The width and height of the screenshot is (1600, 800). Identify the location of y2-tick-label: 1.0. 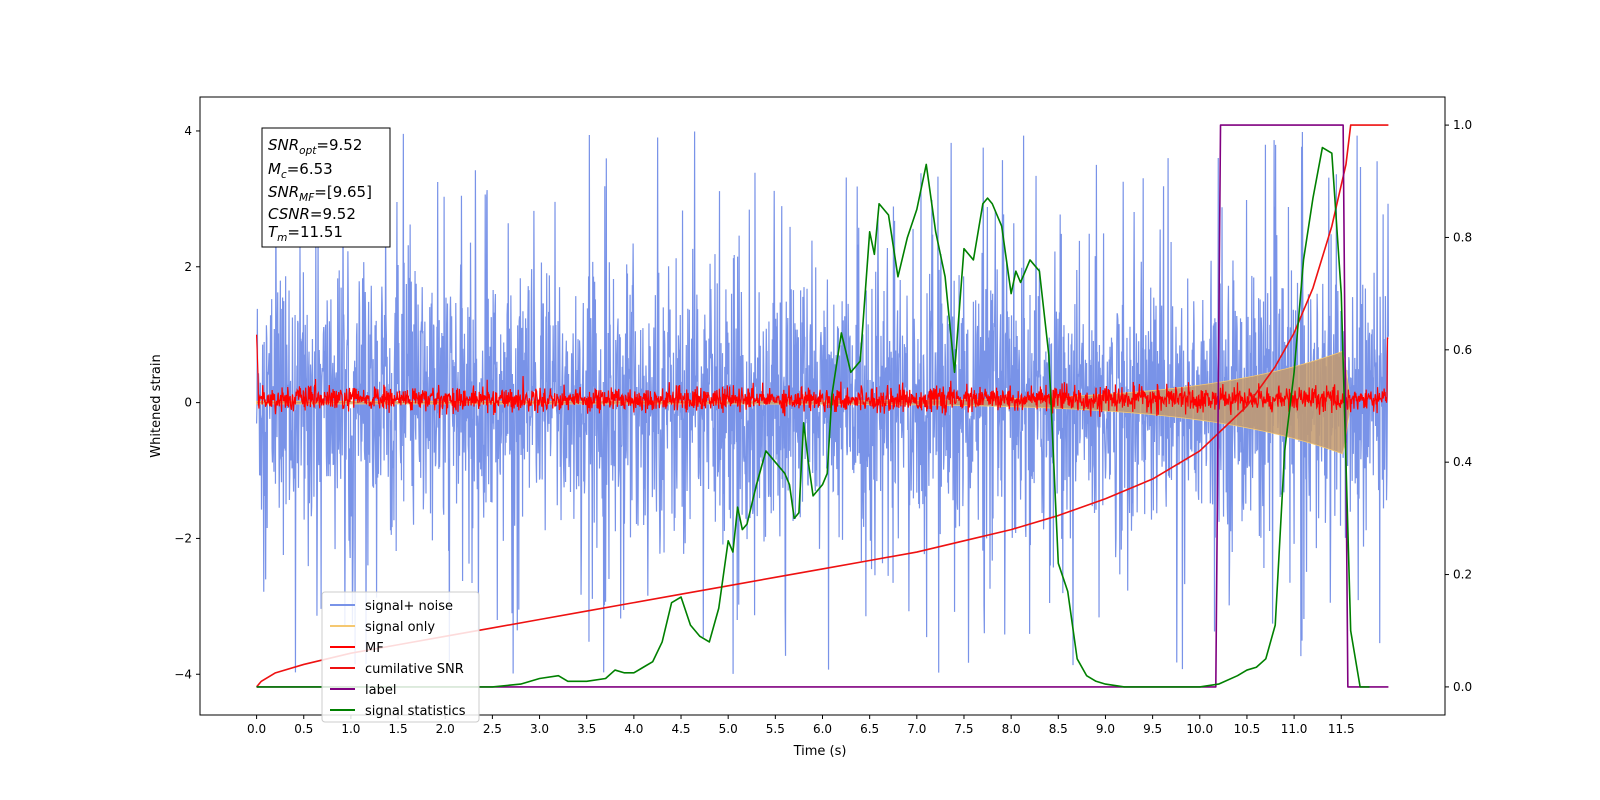
(1462, 125).